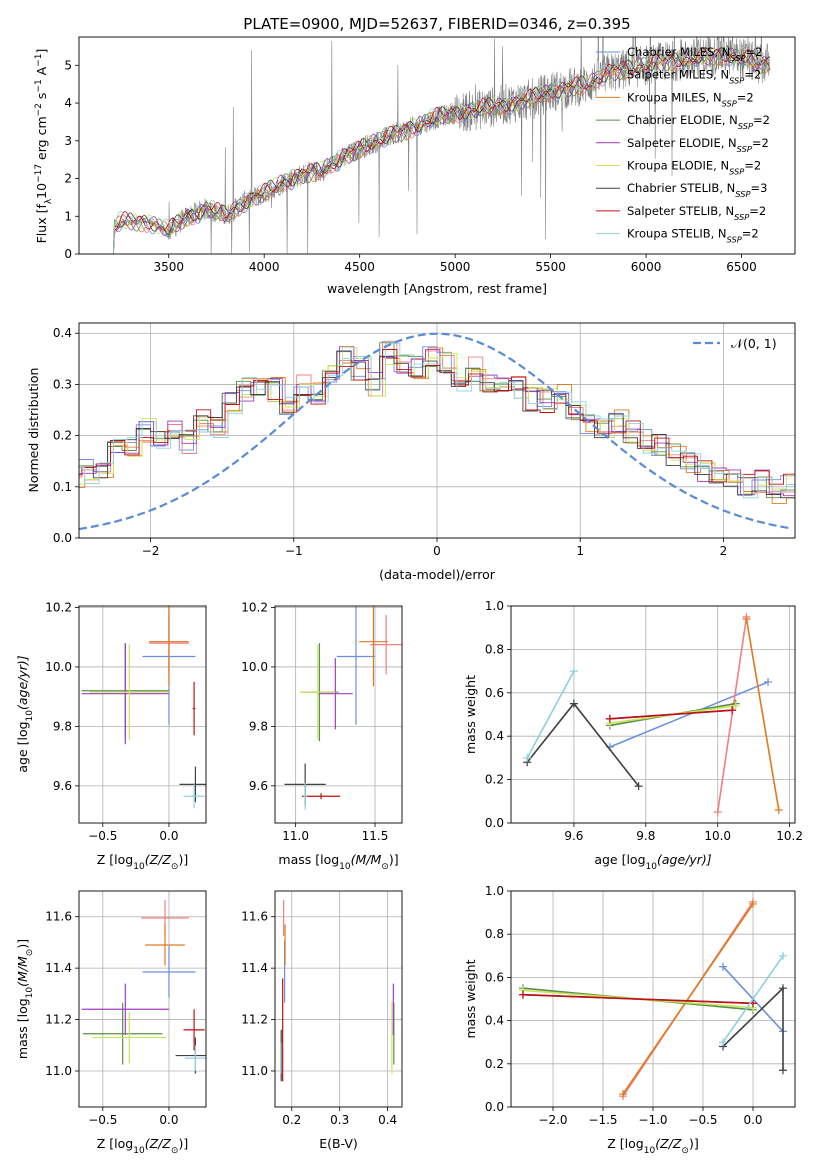 The width and height of the screenshot is (819, 1170). What do you see at coordinates (789, 836) in the screenshot?
I see `x-tick-label: 10.2` at bounding box center [789, 836].